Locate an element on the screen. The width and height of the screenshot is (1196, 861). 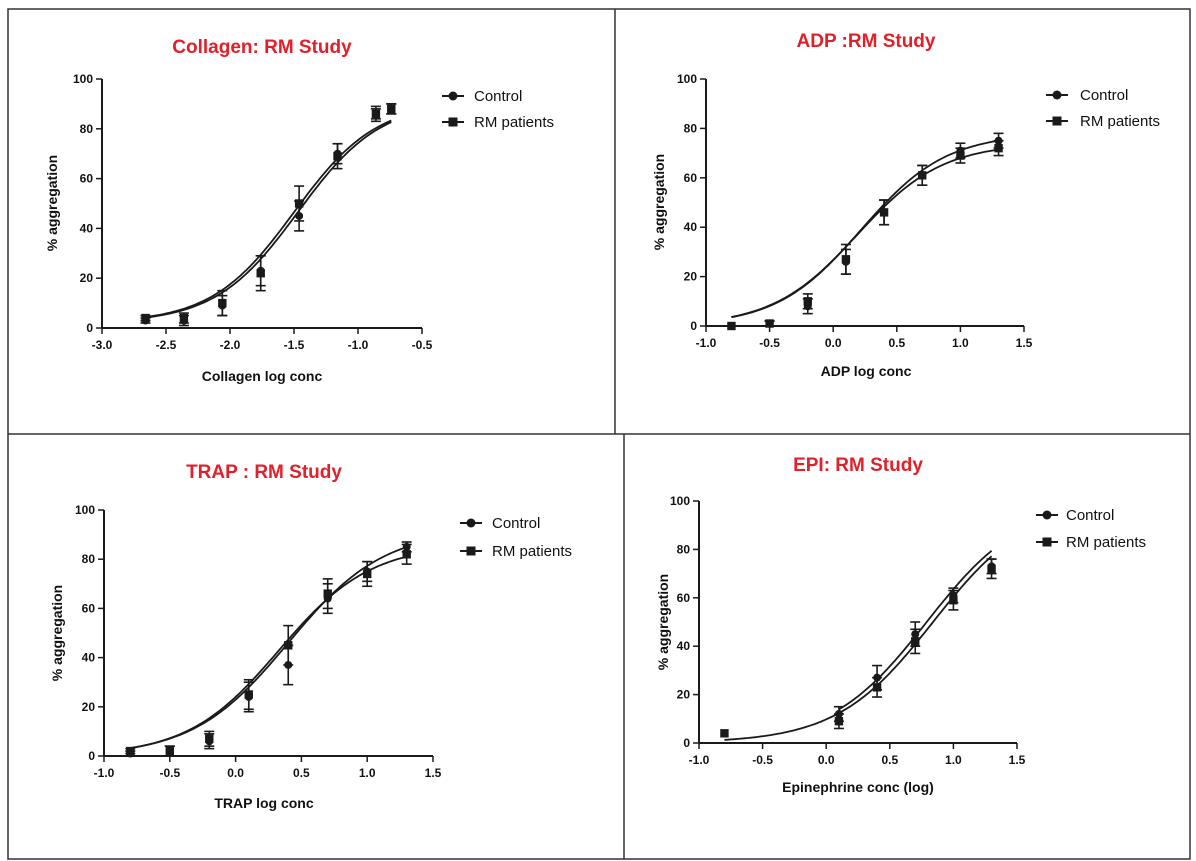
x-tick-label: -3.0 is located at coordinates (102, 345).